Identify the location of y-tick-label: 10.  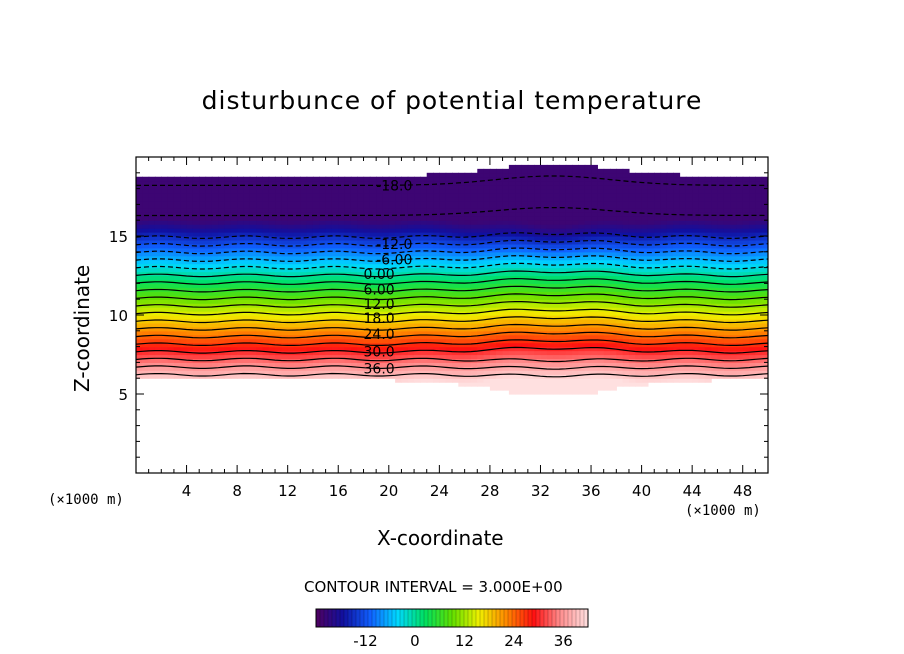
(118, 316).